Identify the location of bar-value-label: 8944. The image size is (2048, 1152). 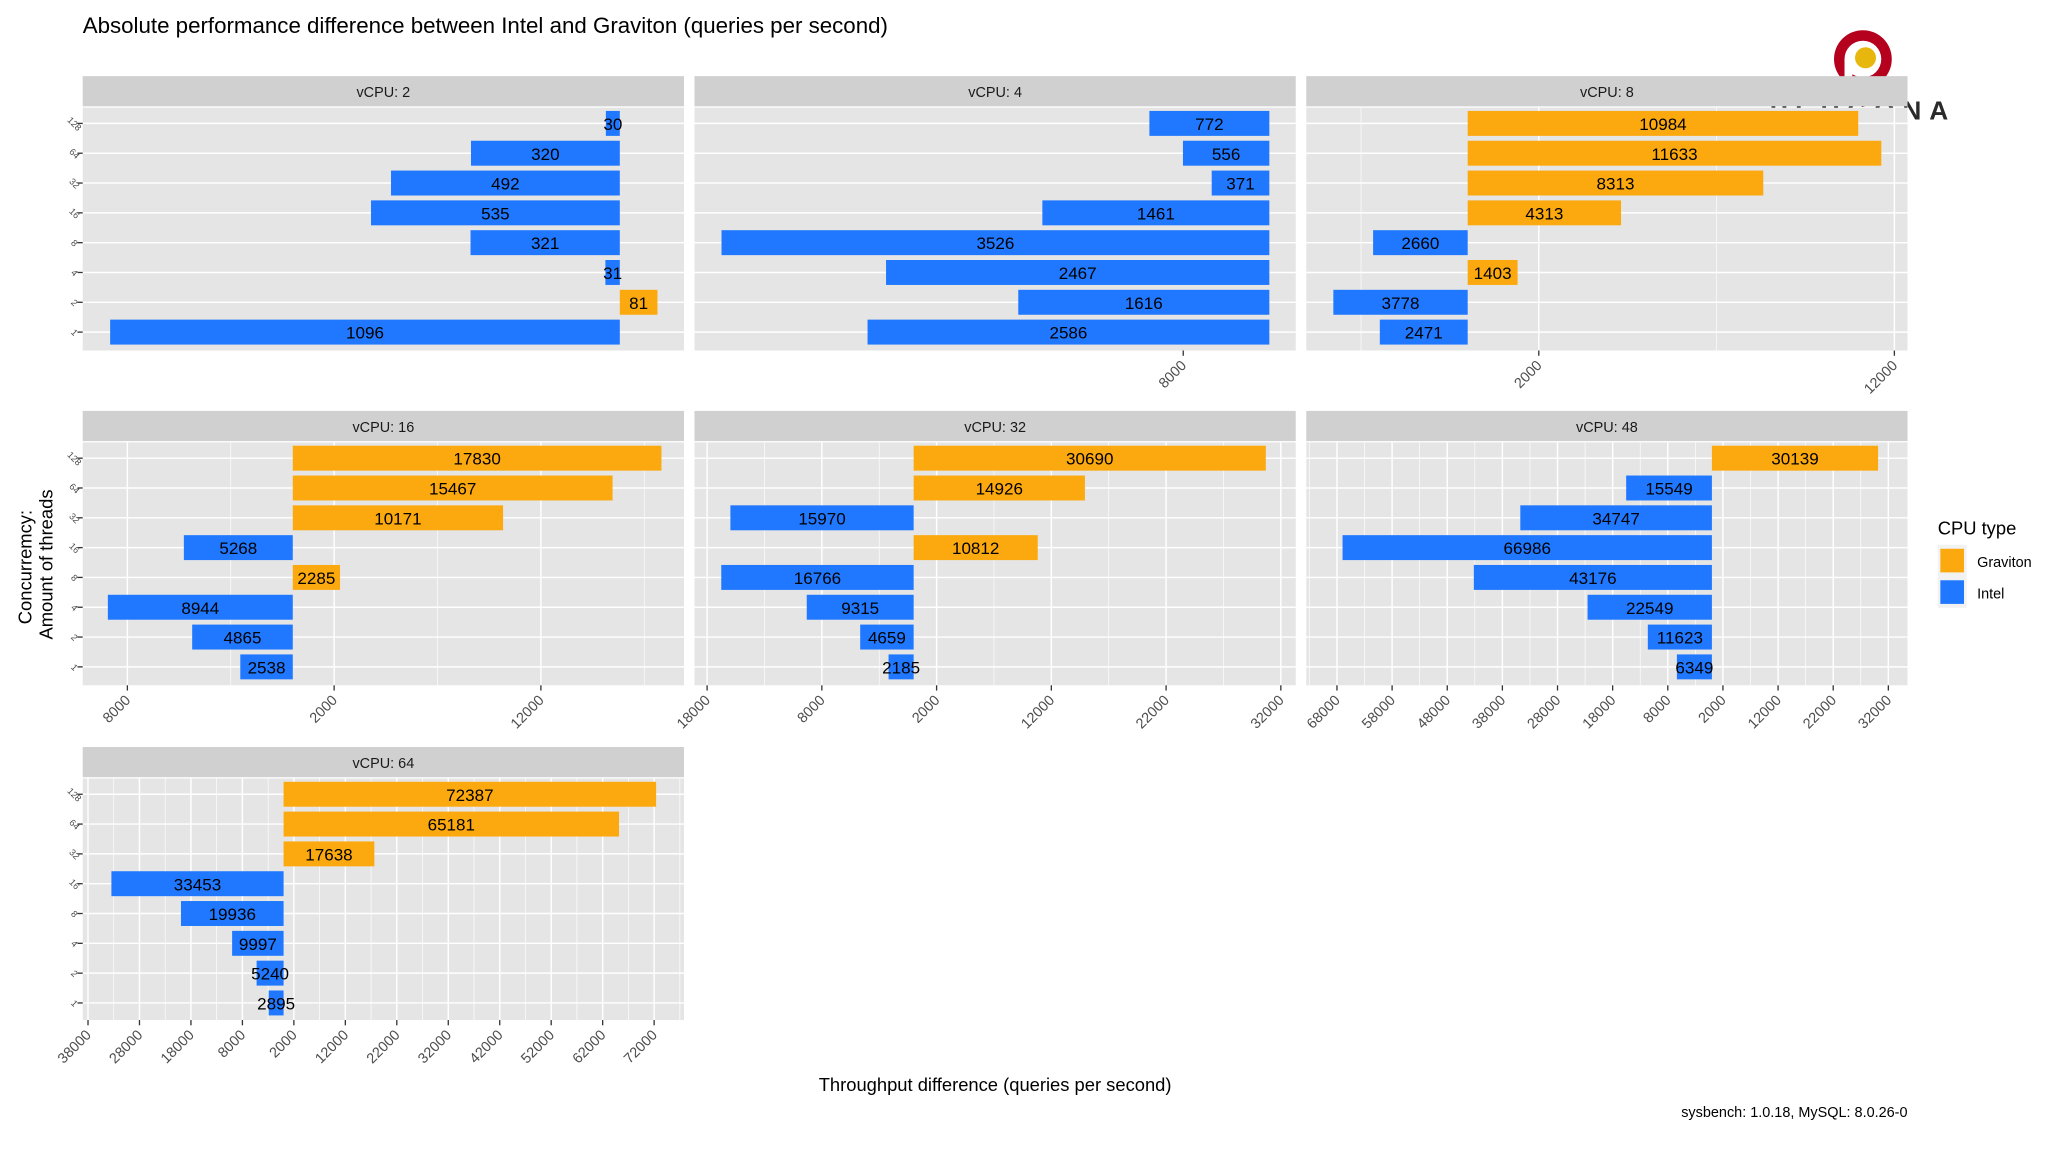
(200, 608).